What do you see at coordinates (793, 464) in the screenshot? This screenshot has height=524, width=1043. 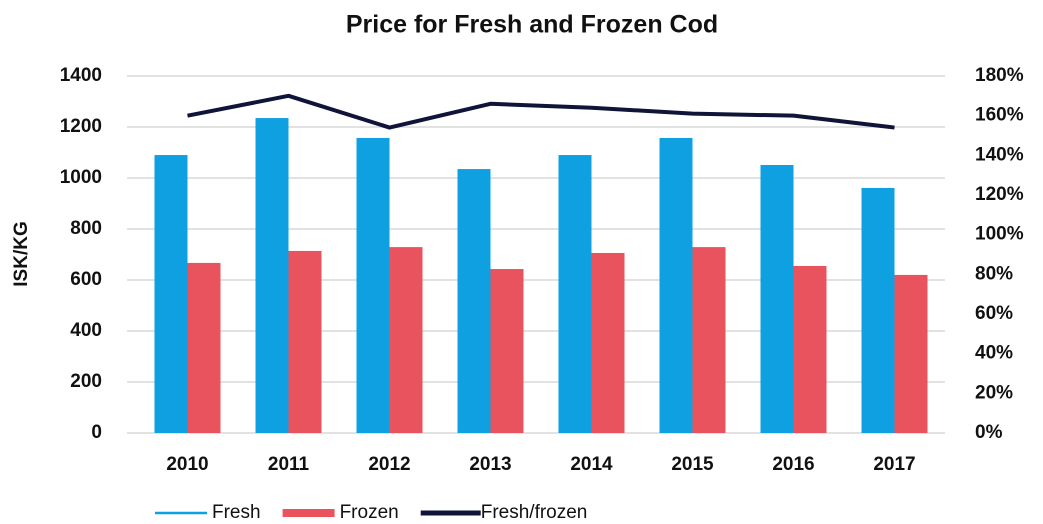 I see `x-tick-label: 2016` at bounding box center [793, 464].